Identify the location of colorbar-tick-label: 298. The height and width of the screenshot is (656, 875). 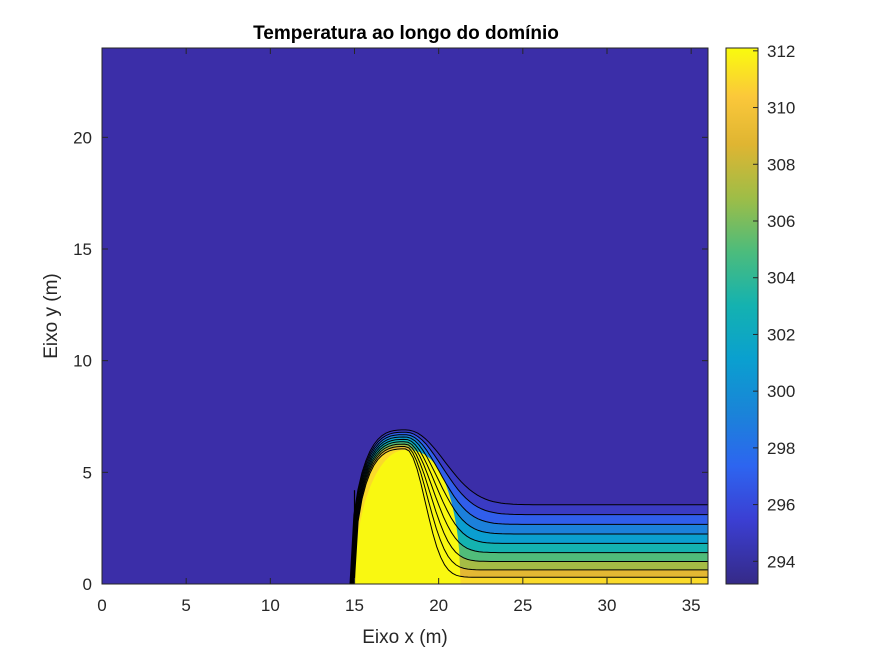
(781, 448).